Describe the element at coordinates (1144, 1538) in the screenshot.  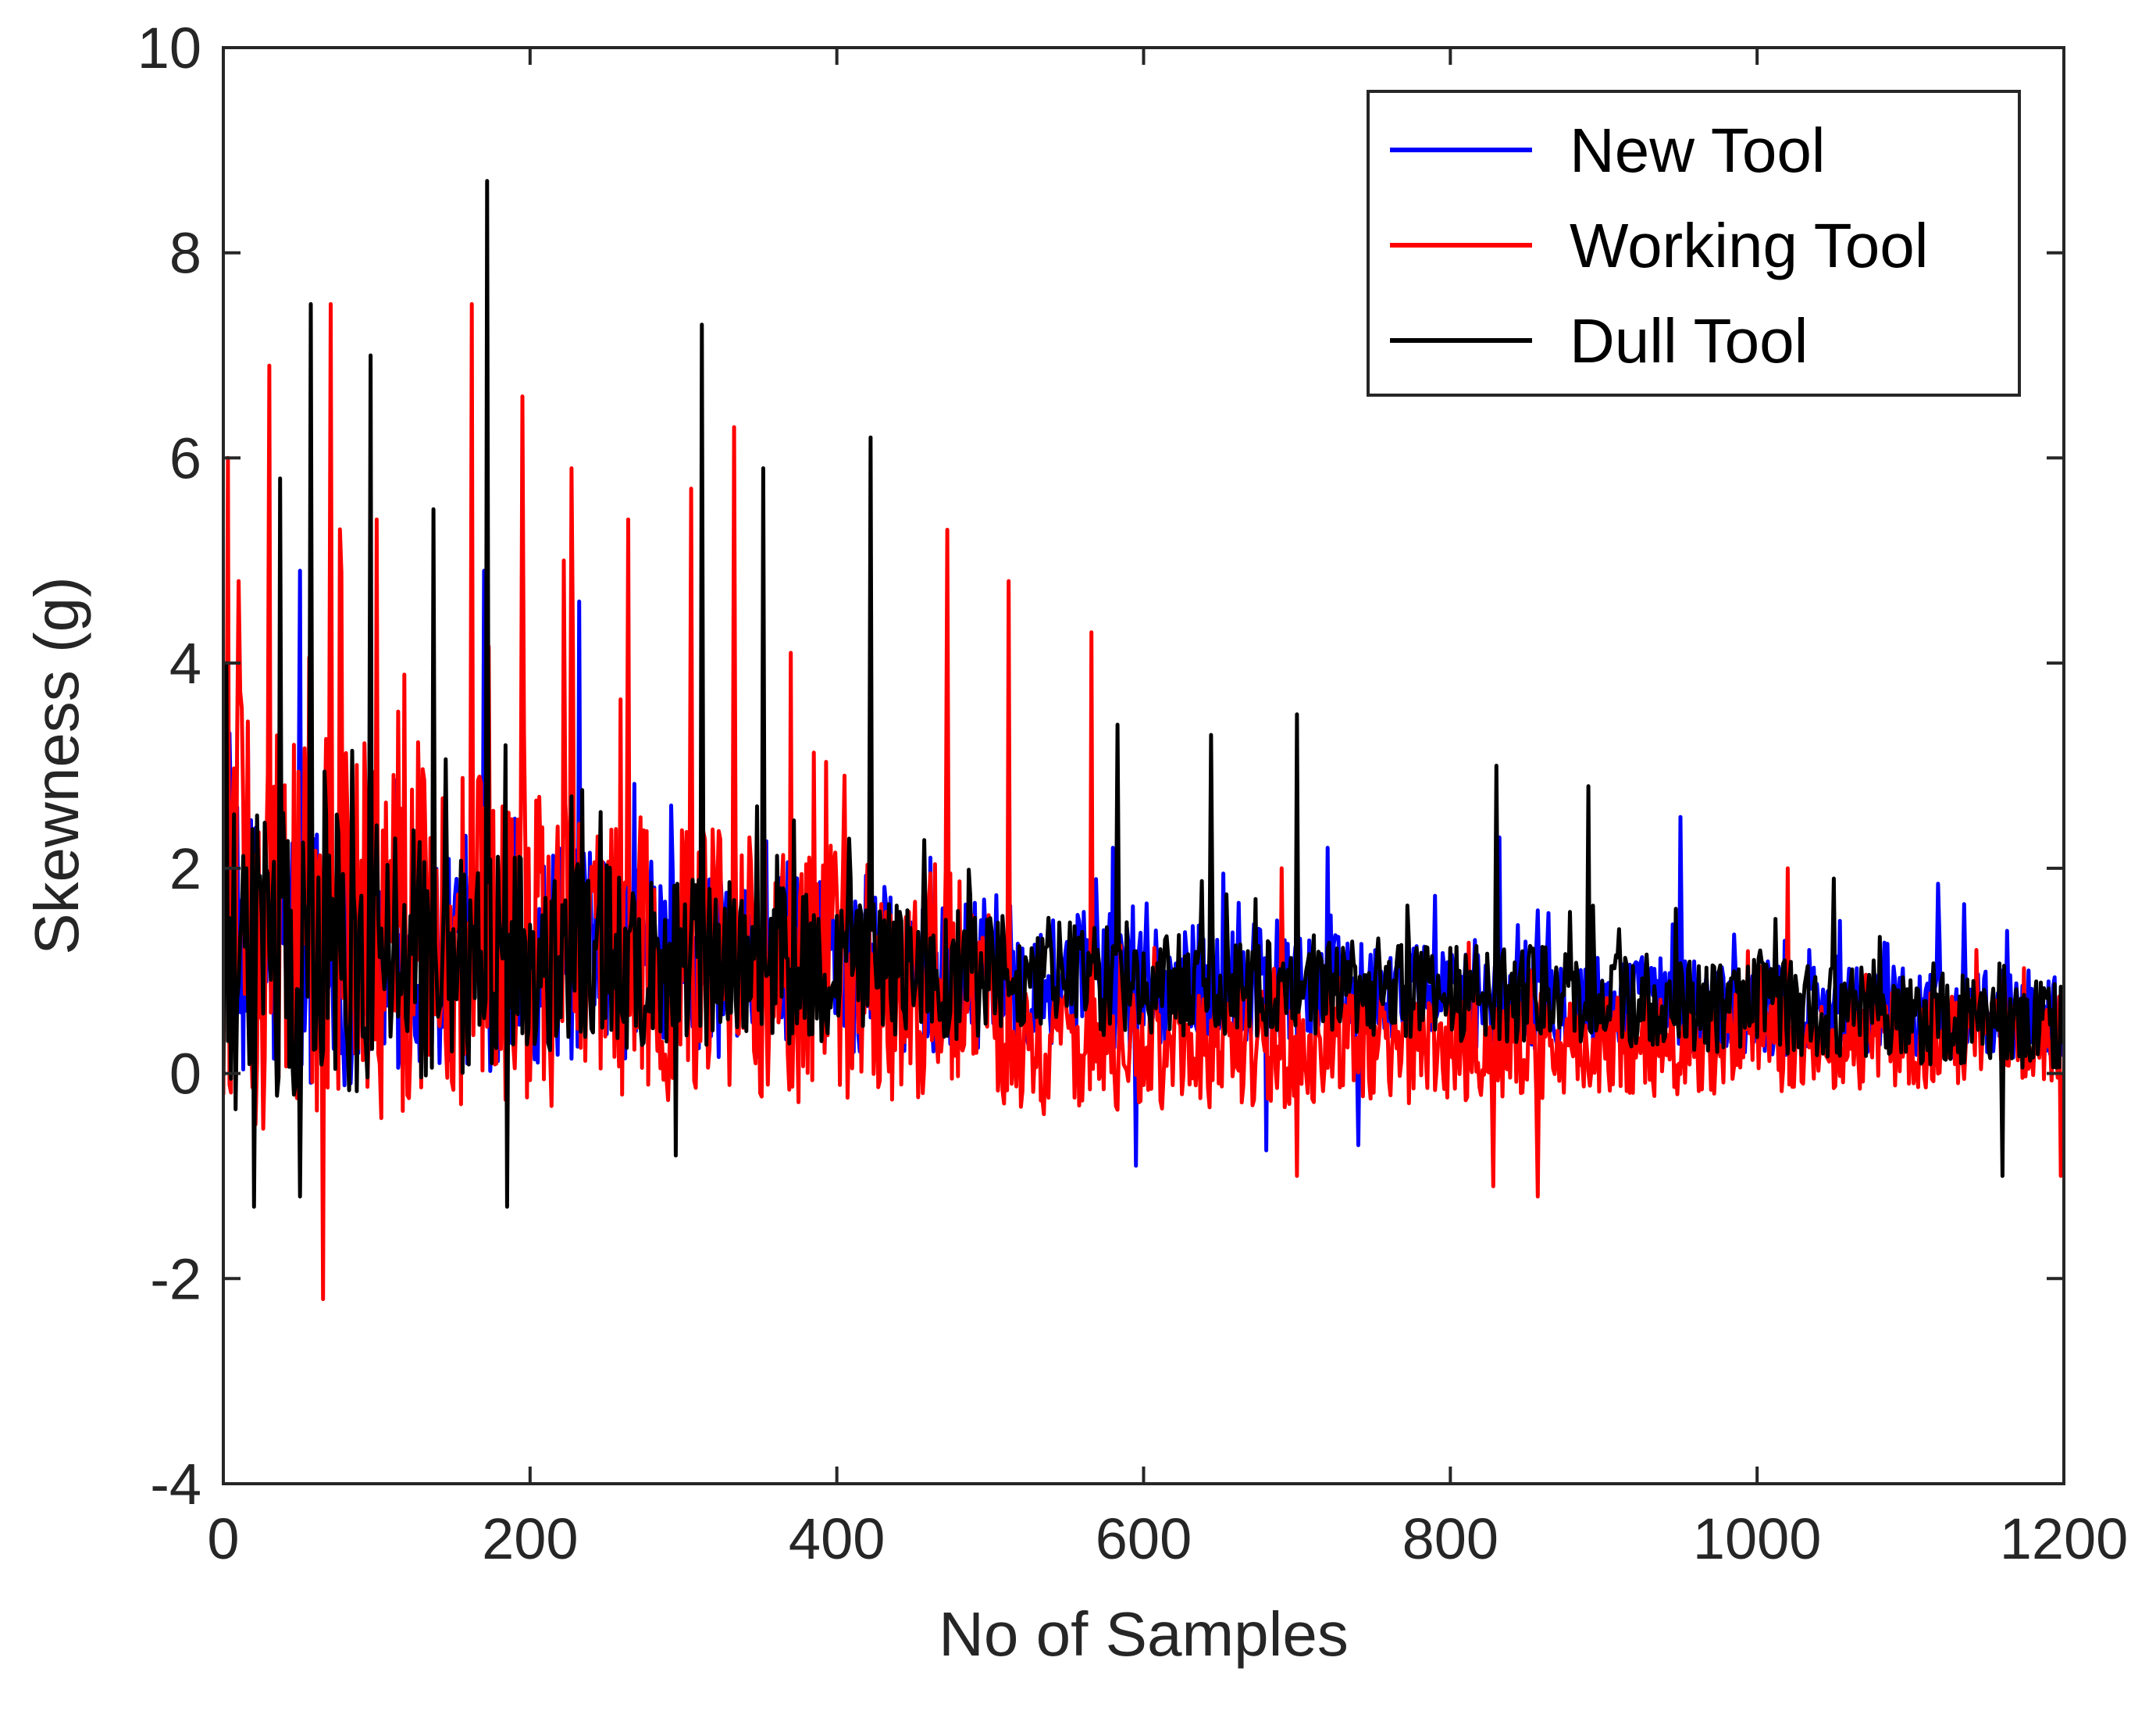
I see `x-tick-label: 600` at that location.